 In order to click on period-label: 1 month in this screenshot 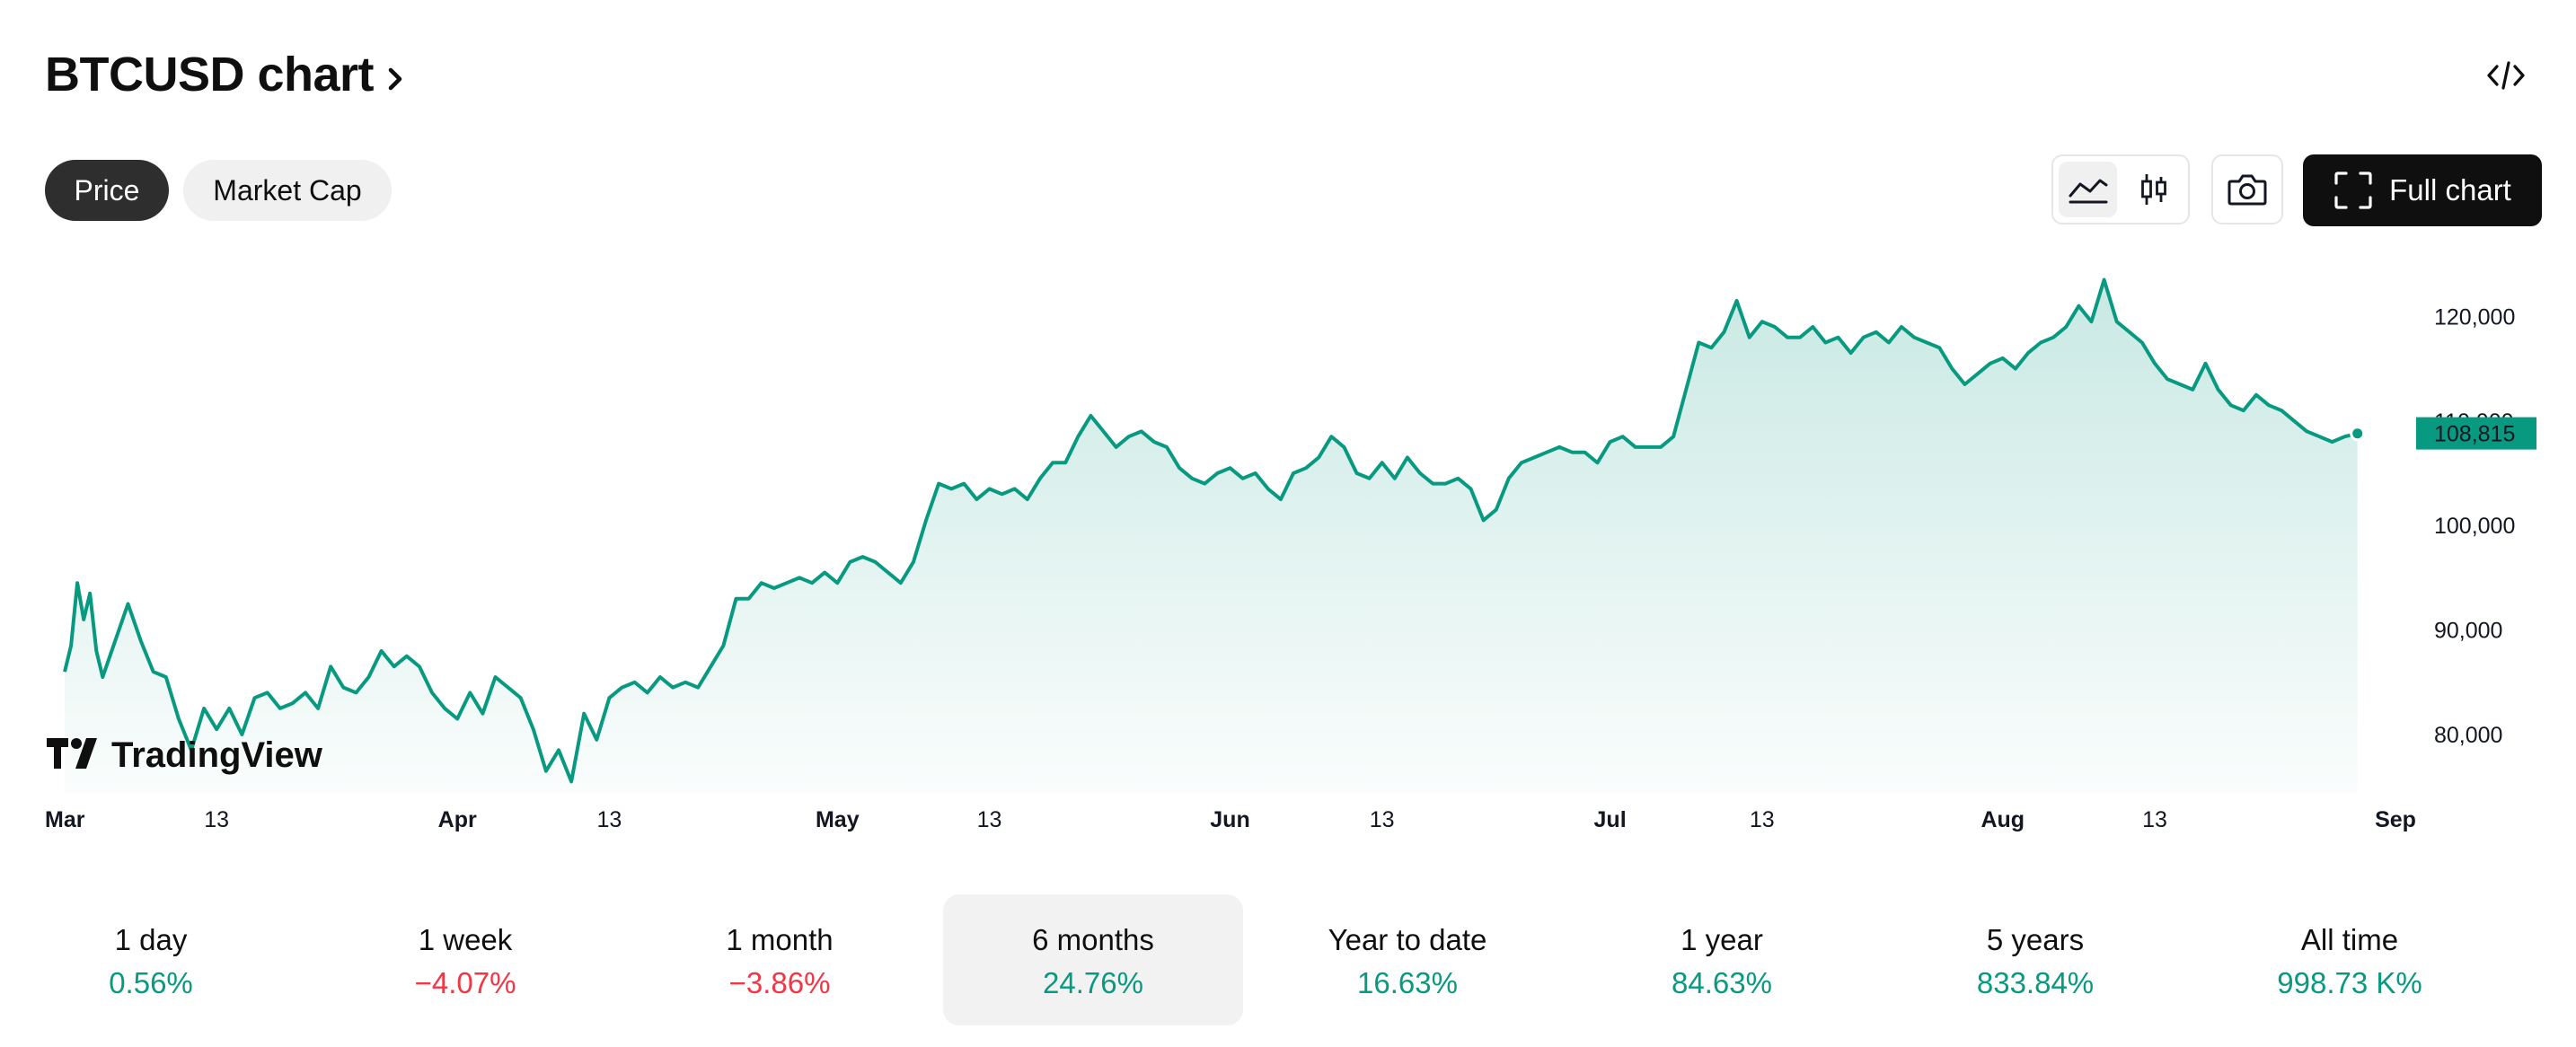, I will do `click(780, 939)`.